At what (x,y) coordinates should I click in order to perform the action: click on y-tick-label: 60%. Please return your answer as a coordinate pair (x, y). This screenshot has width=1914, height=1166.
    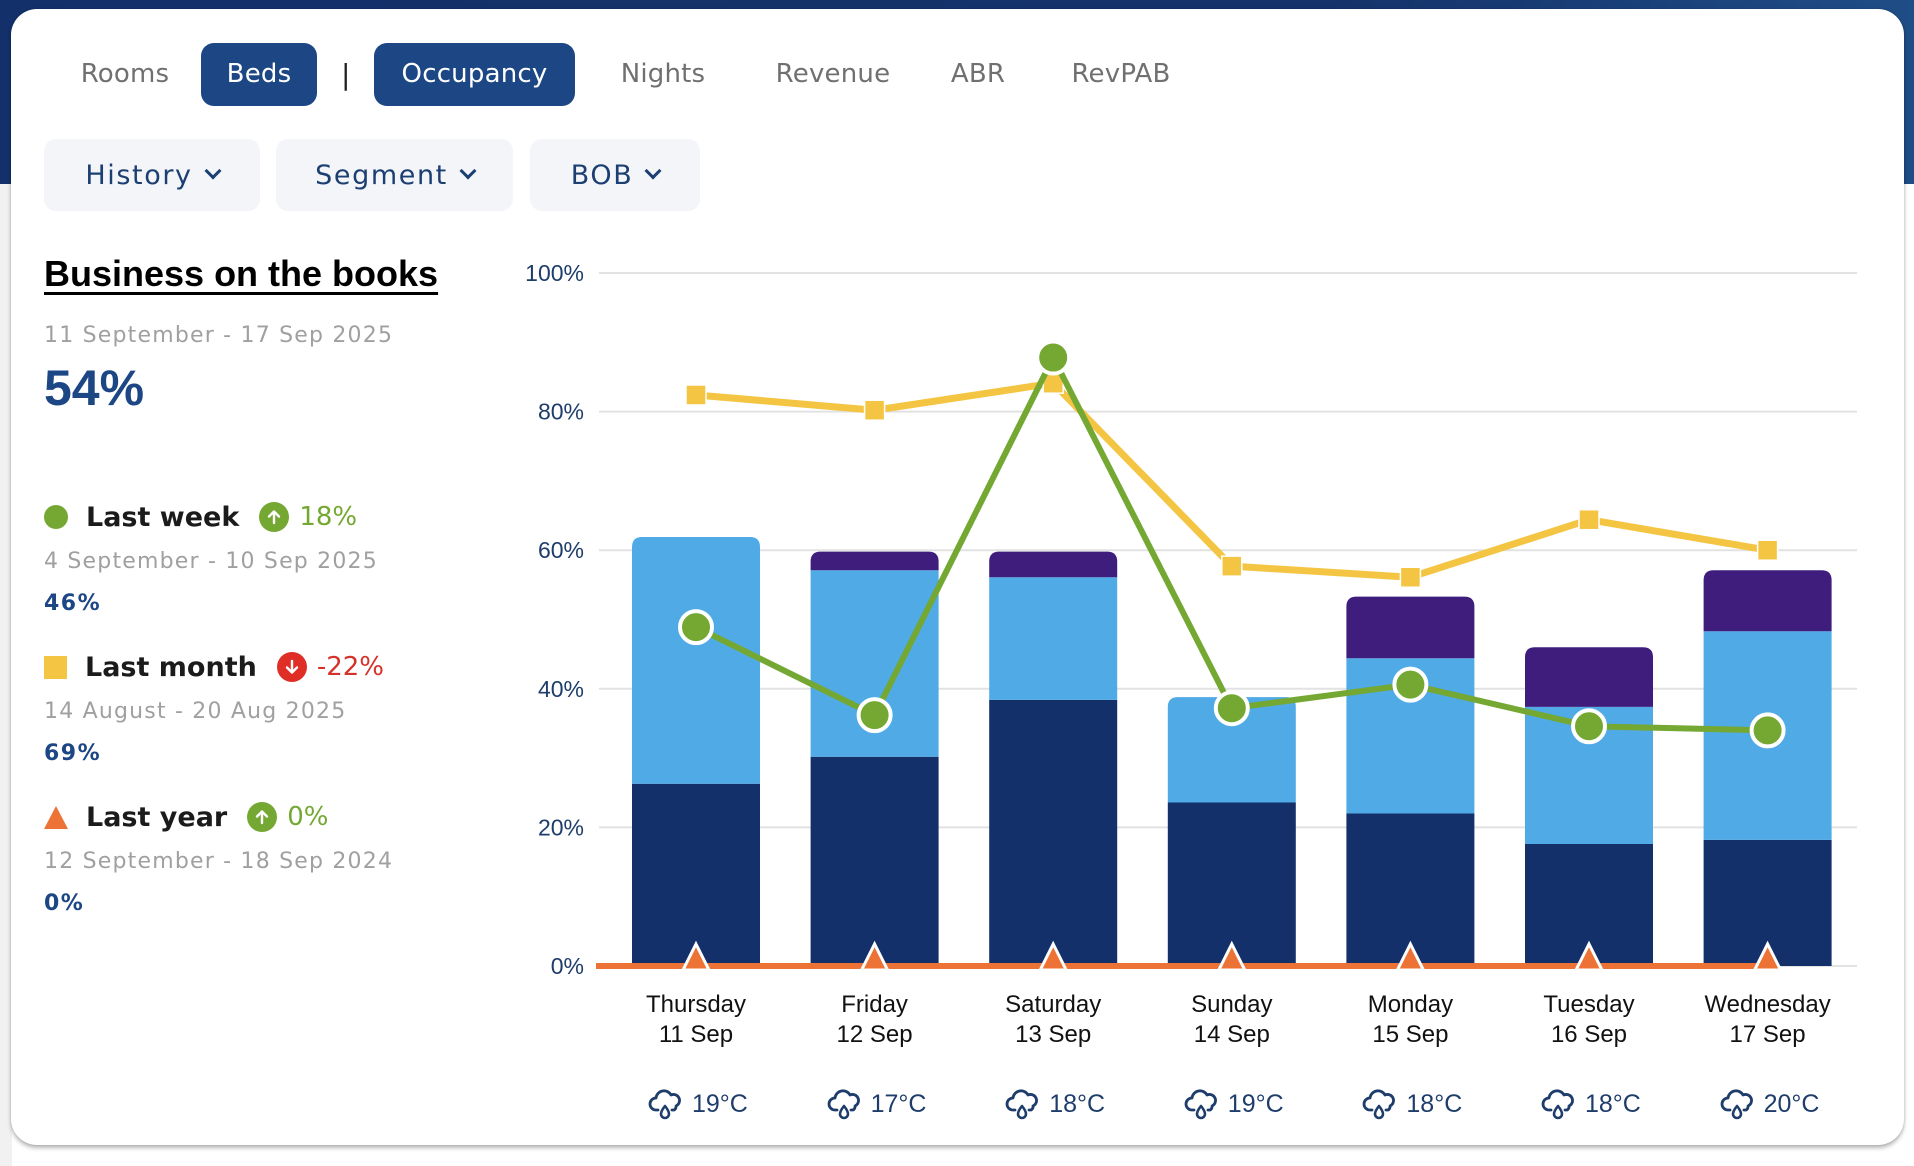
    Looking at the image, I should click on (561, 550).